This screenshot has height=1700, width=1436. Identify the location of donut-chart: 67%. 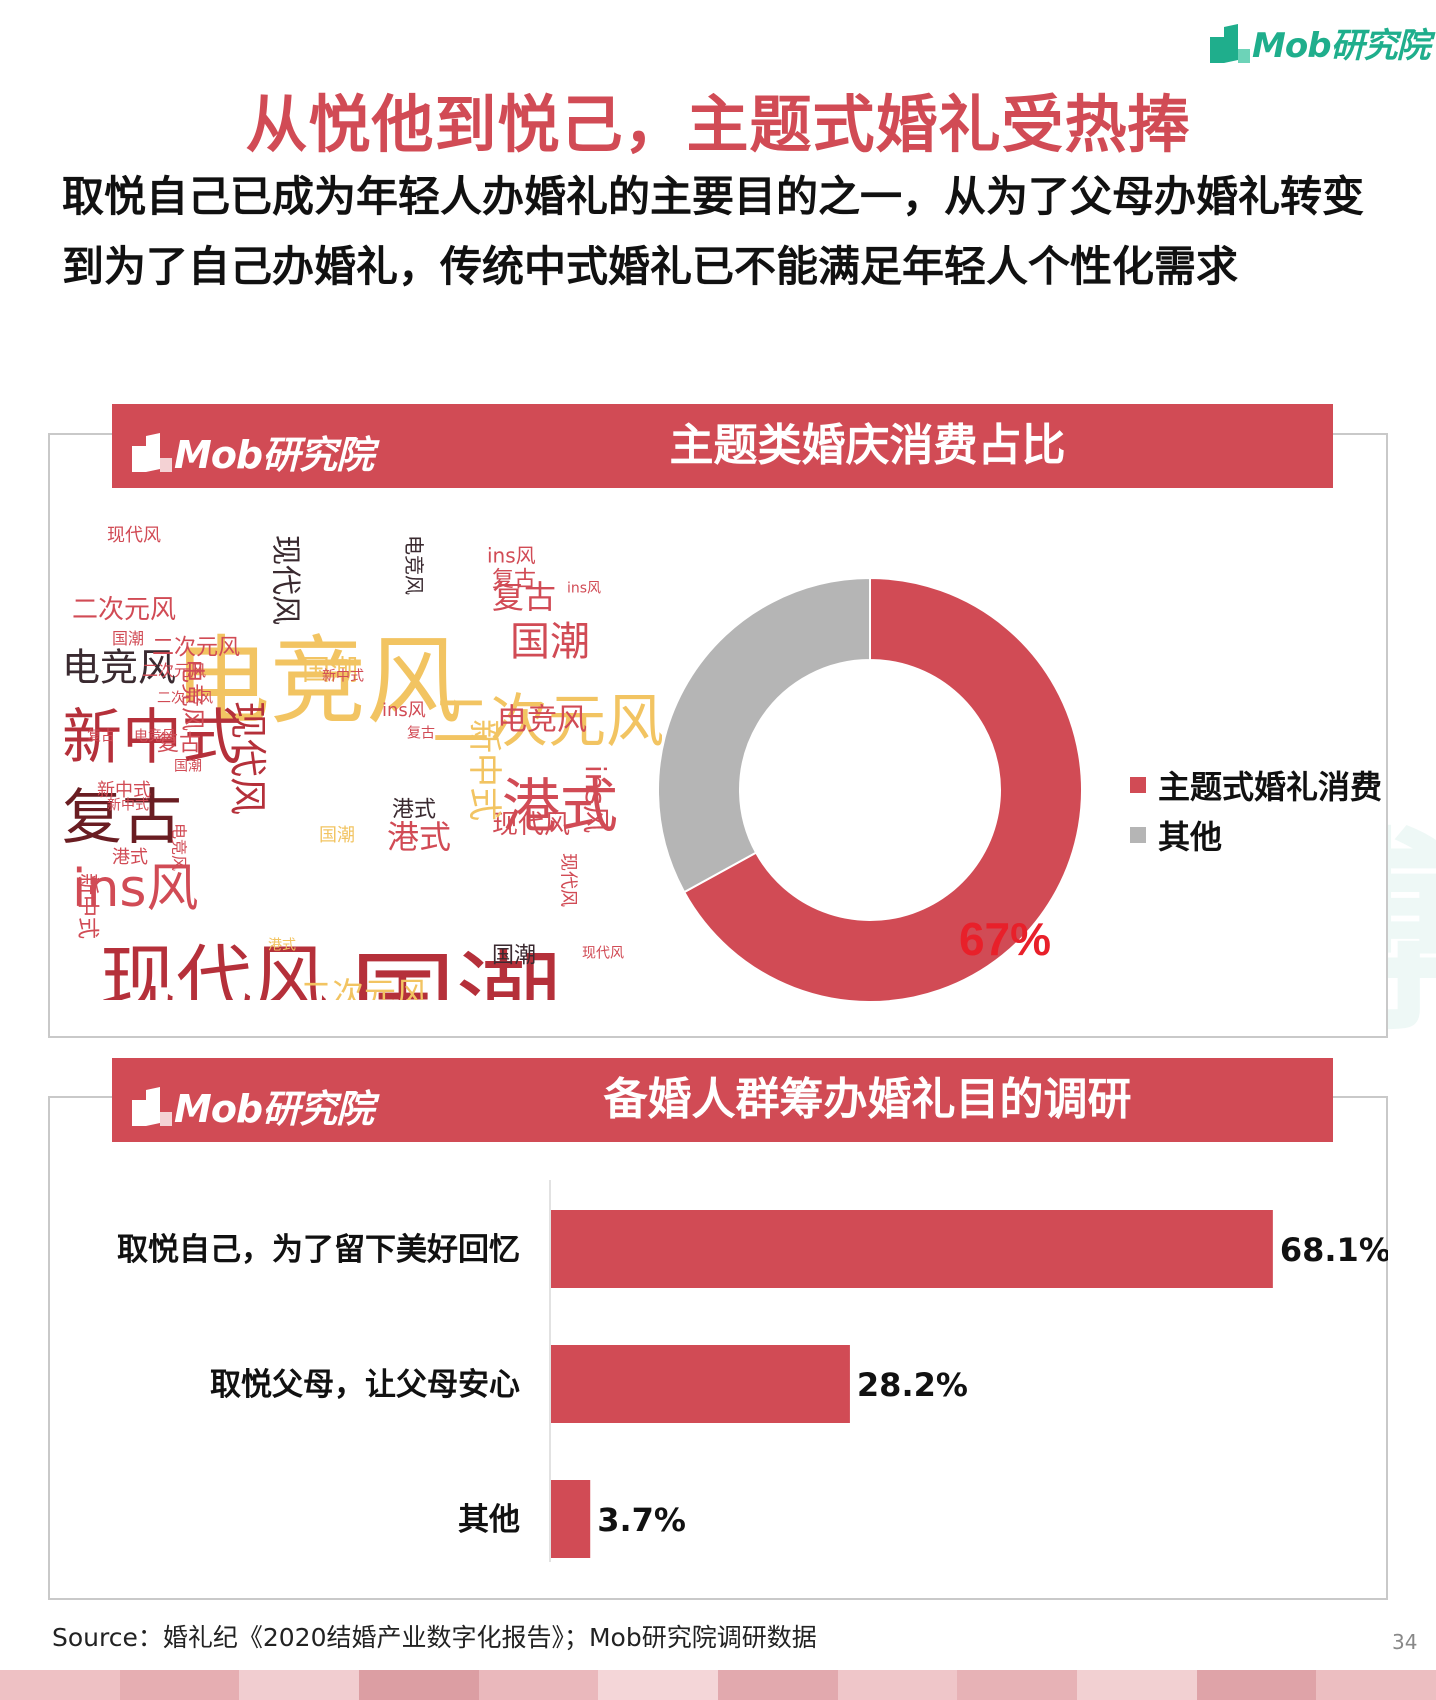
(870, 789).